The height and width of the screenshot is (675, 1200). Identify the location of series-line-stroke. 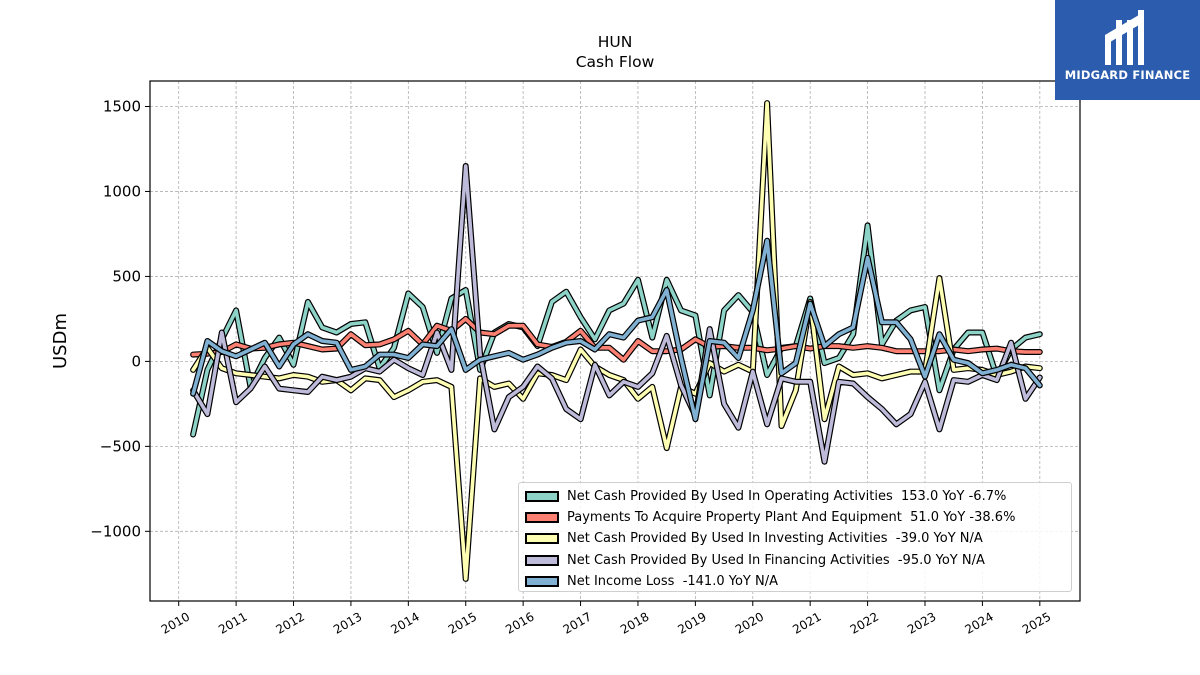
(616, 339).